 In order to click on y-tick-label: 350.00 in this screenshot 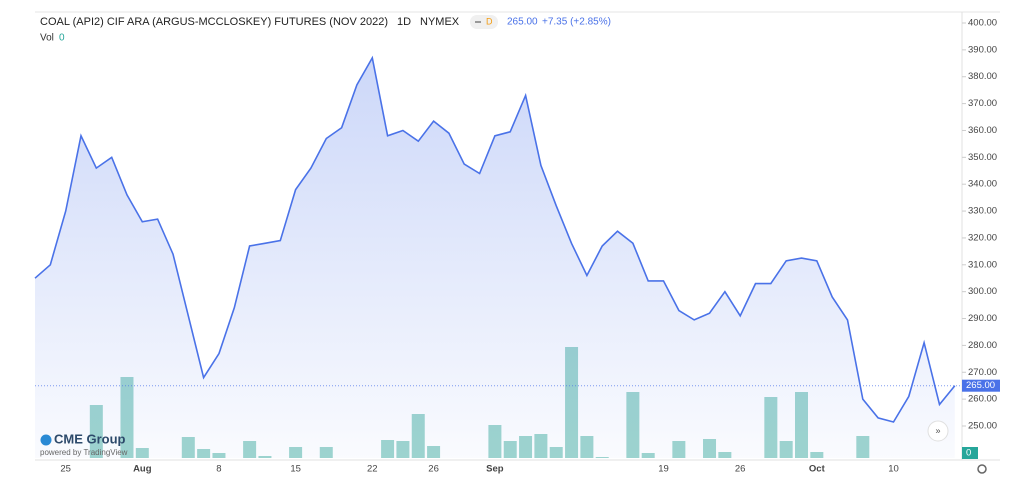, I will do `click(982, 157)`.